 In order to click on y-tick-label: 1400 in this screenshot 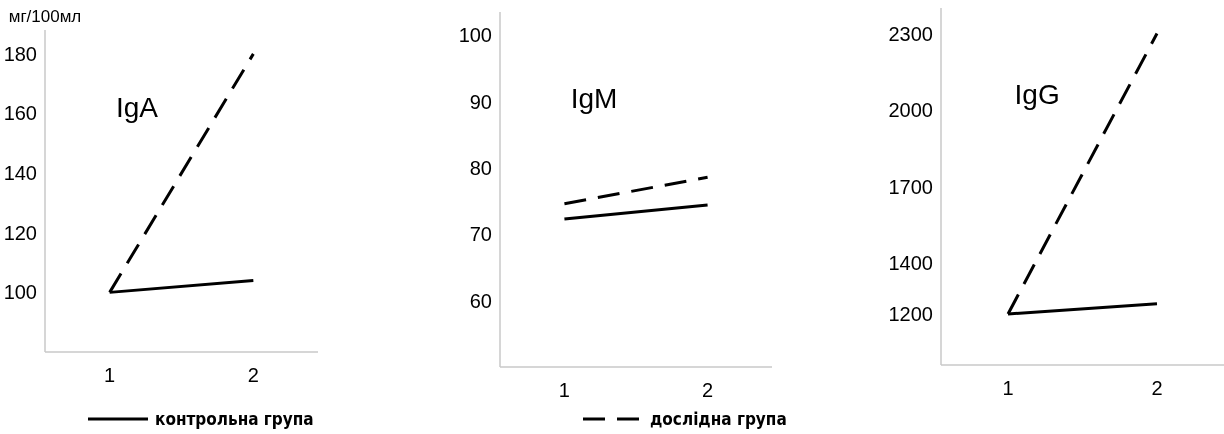, I will do `click(910, 263)`.